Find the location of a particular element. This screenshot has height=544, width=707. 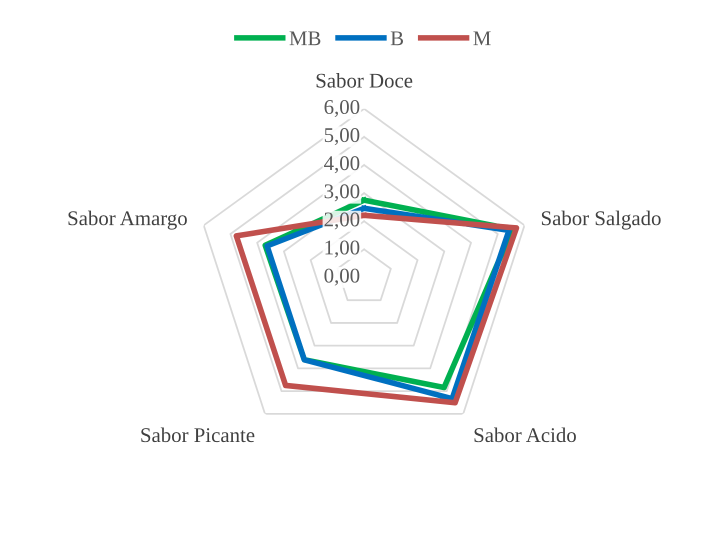

spoke-label: Sabor Amargo is located at coordinates (127, 220).